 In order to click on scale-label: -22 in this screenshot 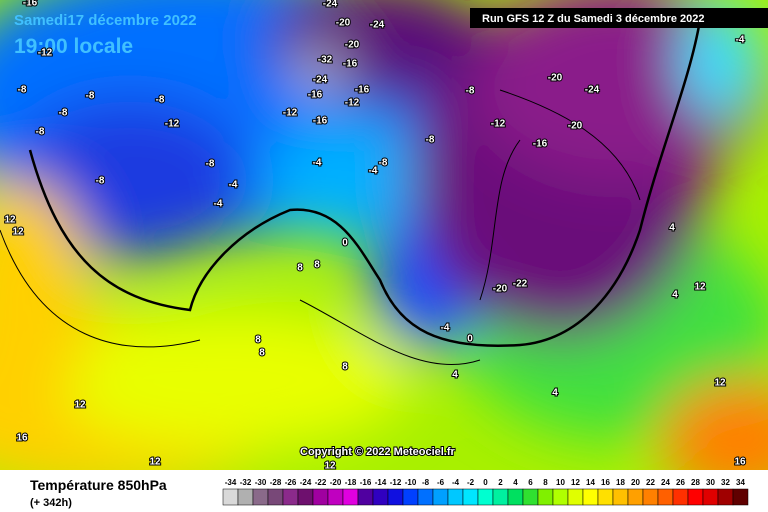, I will do `click(321, 482)`.